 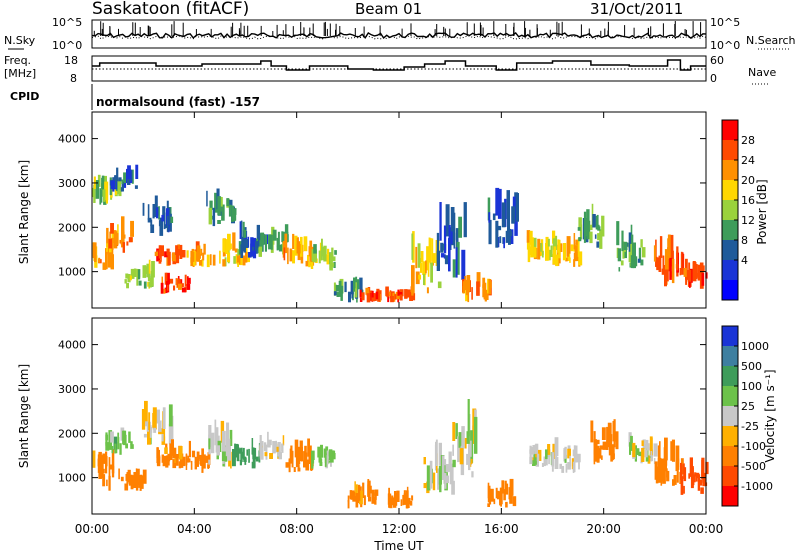 I want to click on velocity-y-label: Slant Range [km], so click(x=24, y=416).